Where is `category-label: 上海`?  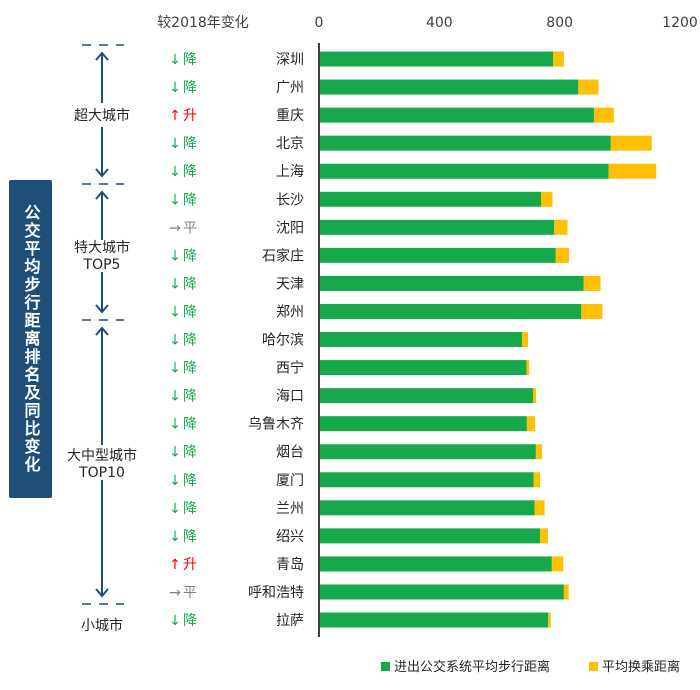
category-label: 上海 is located at coordinates (290, 172).